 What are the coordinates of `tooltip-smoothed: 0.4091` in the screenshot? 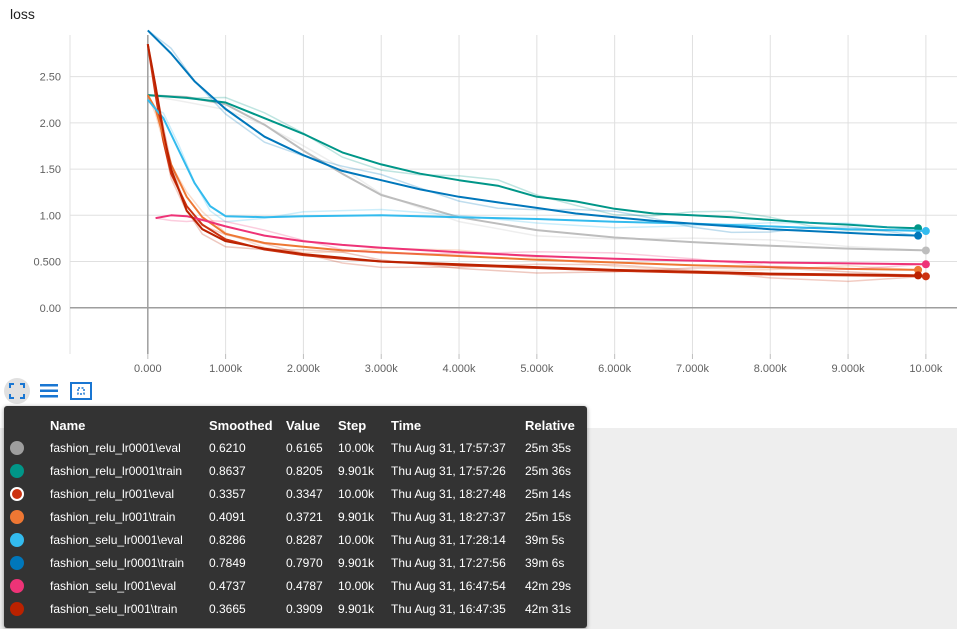 It's located at (227, 516).